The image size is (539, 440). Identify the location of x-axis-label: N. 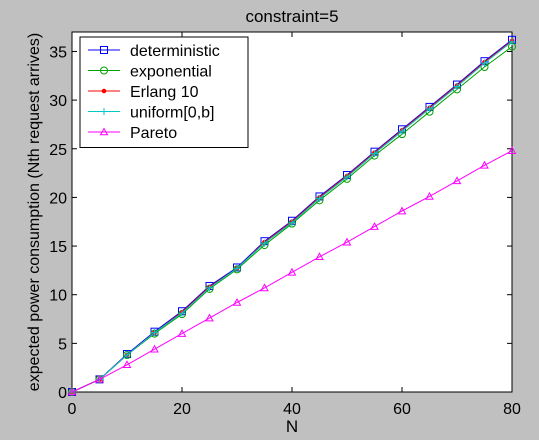
(292, 426).